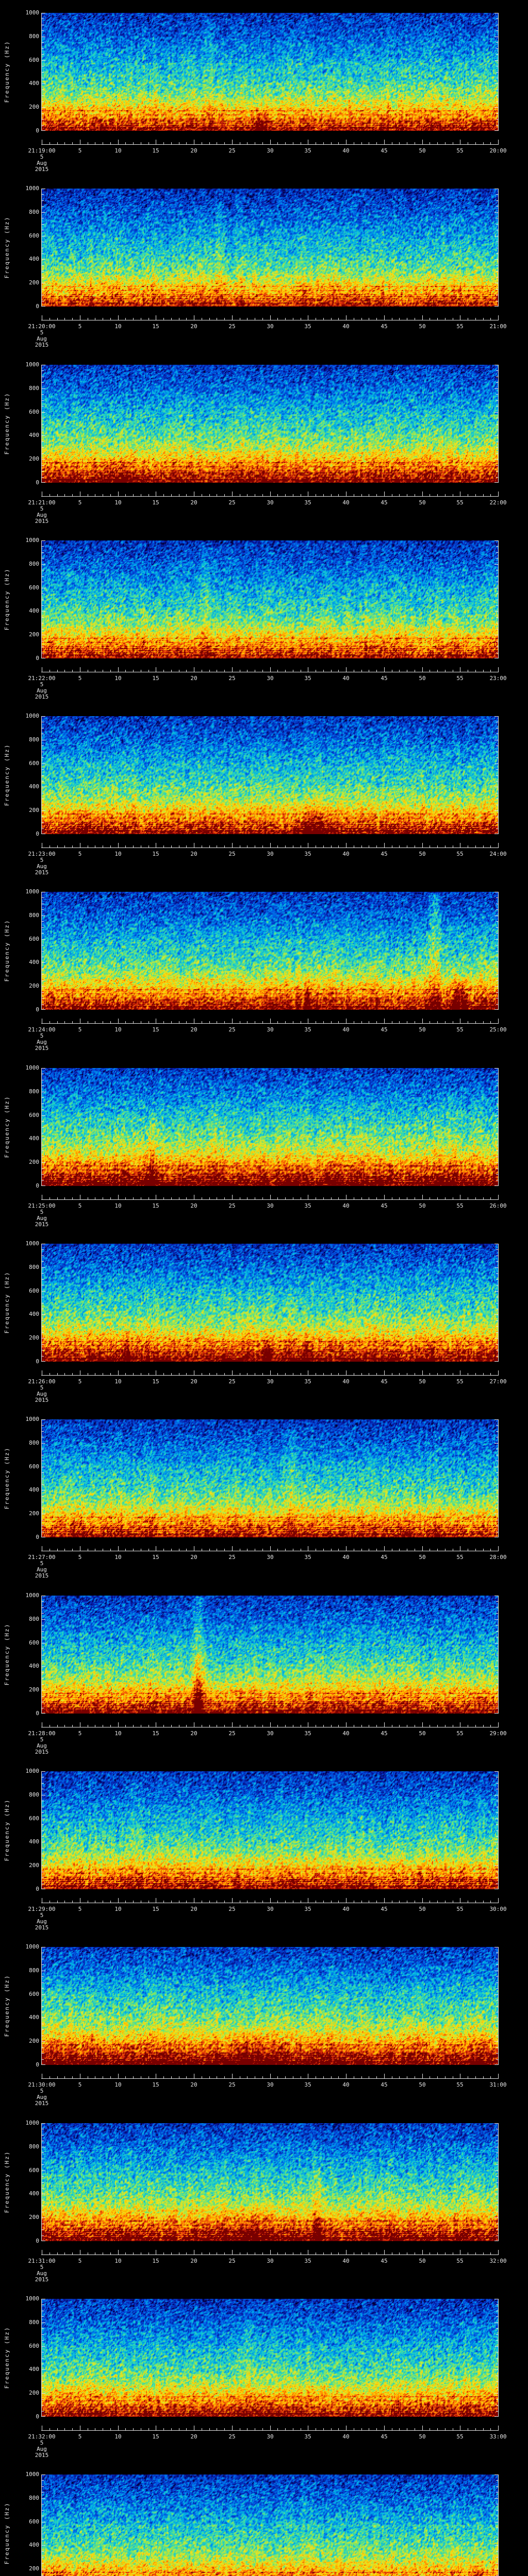 This screenshot has height=2576, width=528. Describe the element at coordinates (20, 247) in the screenshot. I see `y-axis-tick-labels: 1000 800 600 400 200 0` at that location.